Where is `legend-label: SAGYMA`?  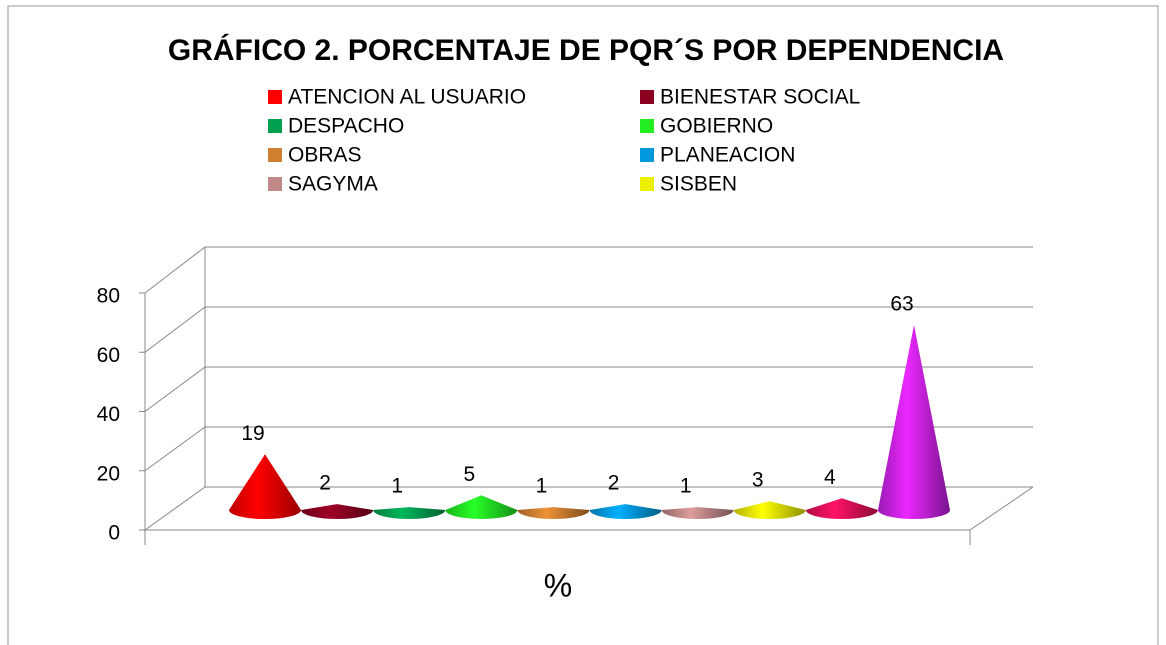
legend-label: SAGYMA is located at coordinates (333, 184).